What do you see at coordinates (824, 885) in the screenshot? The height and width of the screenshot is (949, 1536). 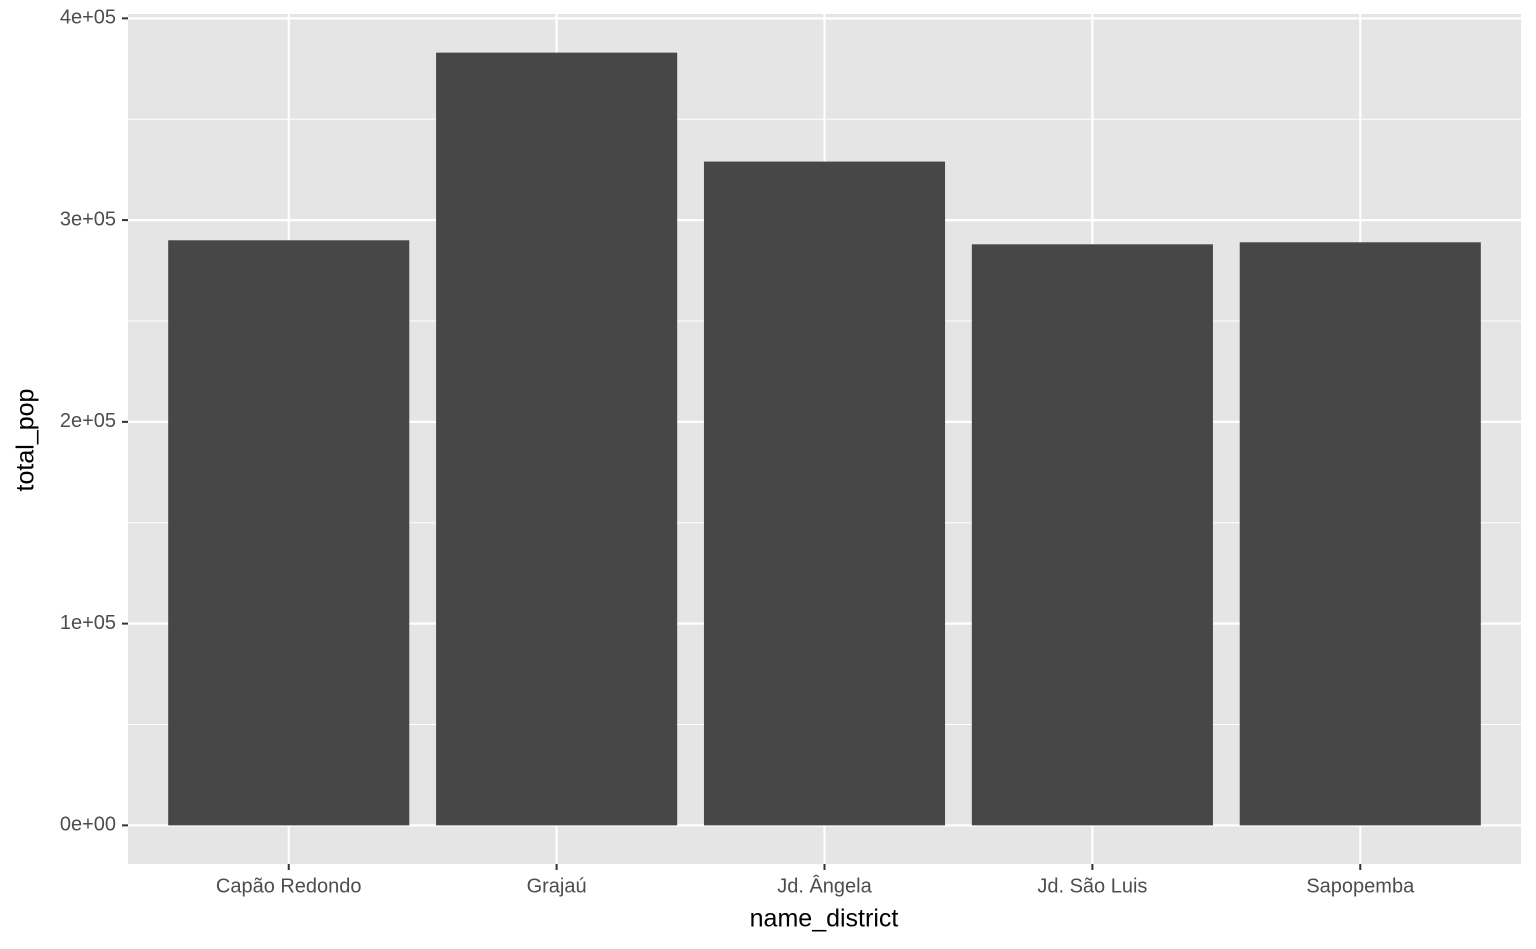 I see `x-tick-label: Jd. Ângela` at bounding box center [824, 885].